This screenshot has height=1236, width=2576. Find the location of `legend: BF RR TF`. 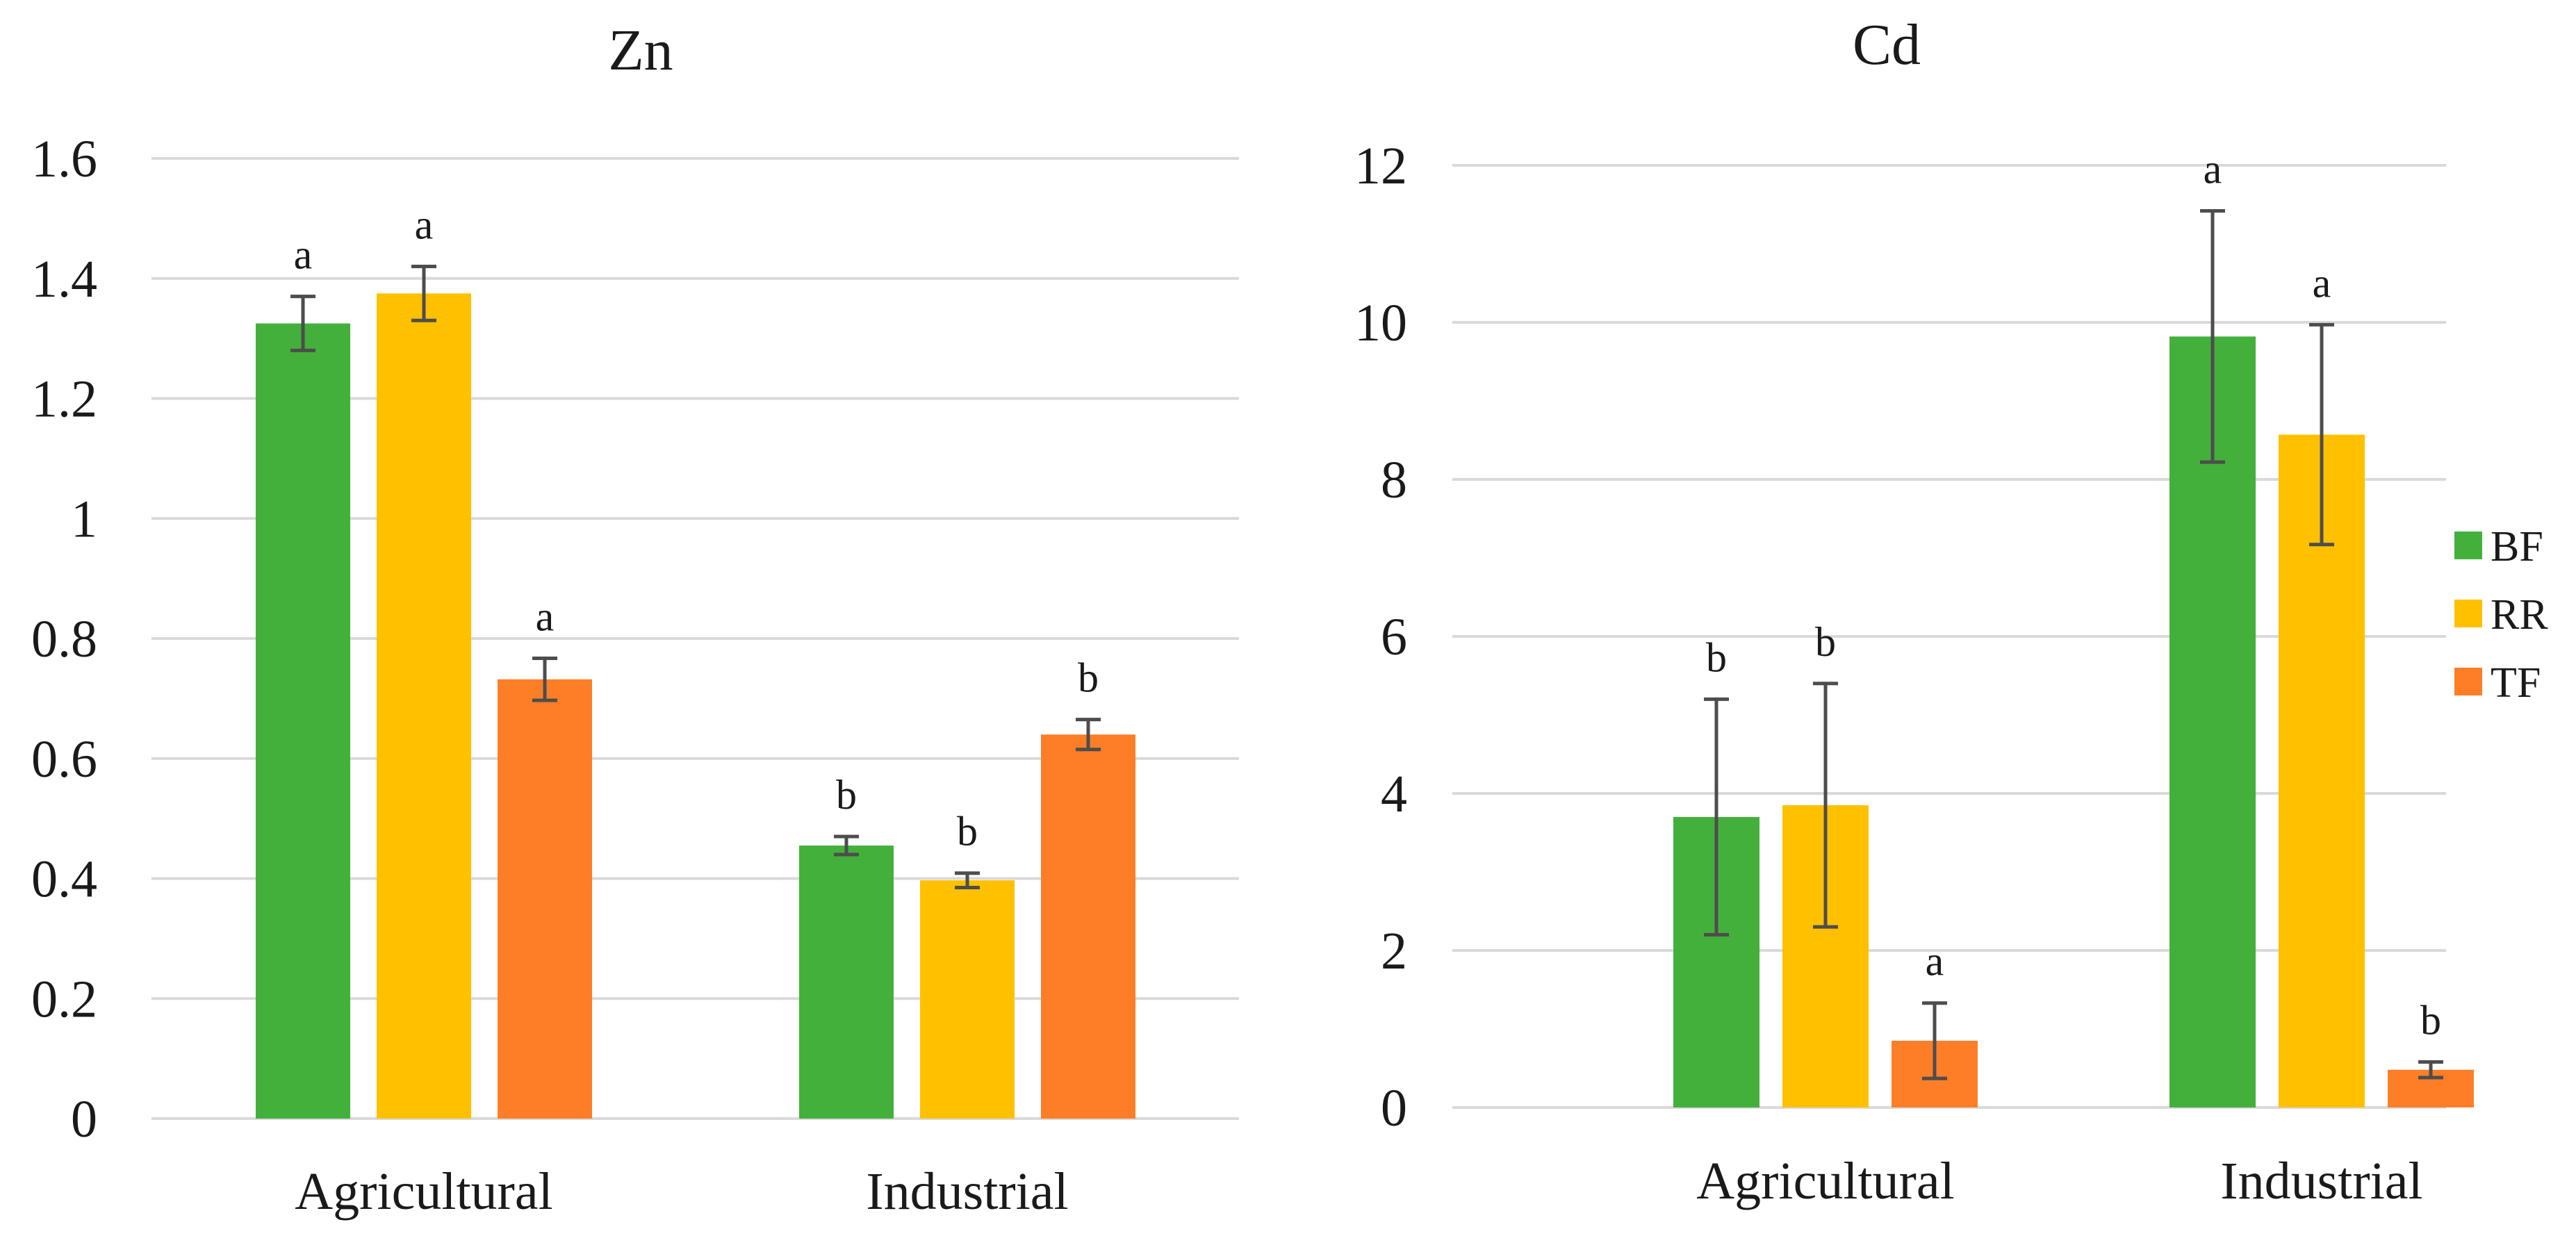

legend: BF RR TF is located at coordinates (2501, 615).